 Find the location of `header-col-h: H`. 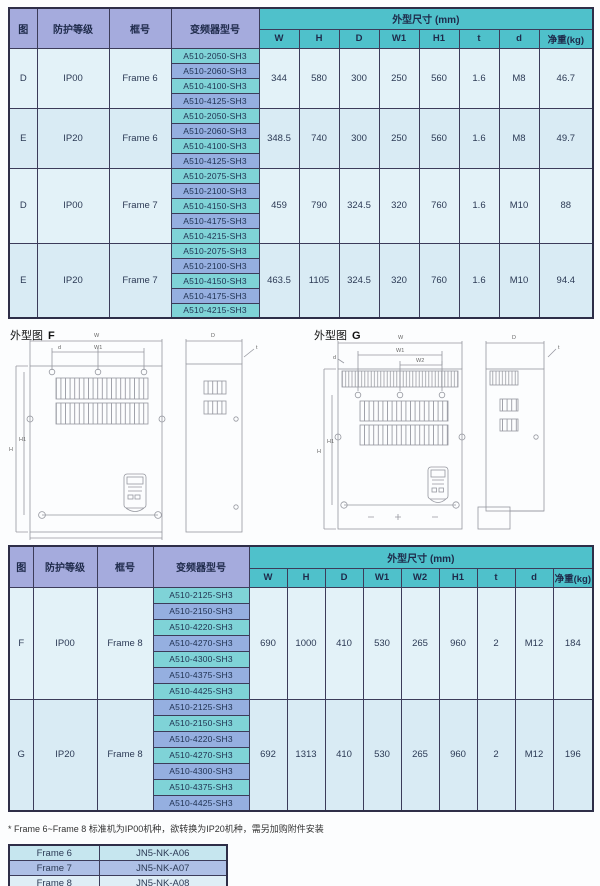

header-col-h: H is located at coordinates (306, 577).